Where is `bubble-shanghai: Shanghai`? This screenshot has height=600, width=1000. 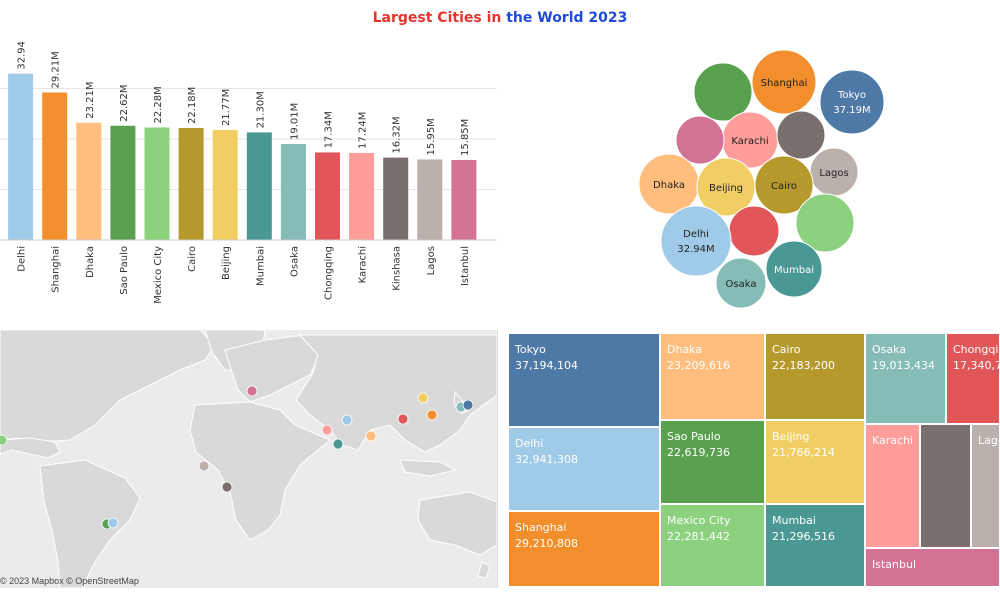 bubble-shanghai: Shanghai is located at coordinates (784, 82).